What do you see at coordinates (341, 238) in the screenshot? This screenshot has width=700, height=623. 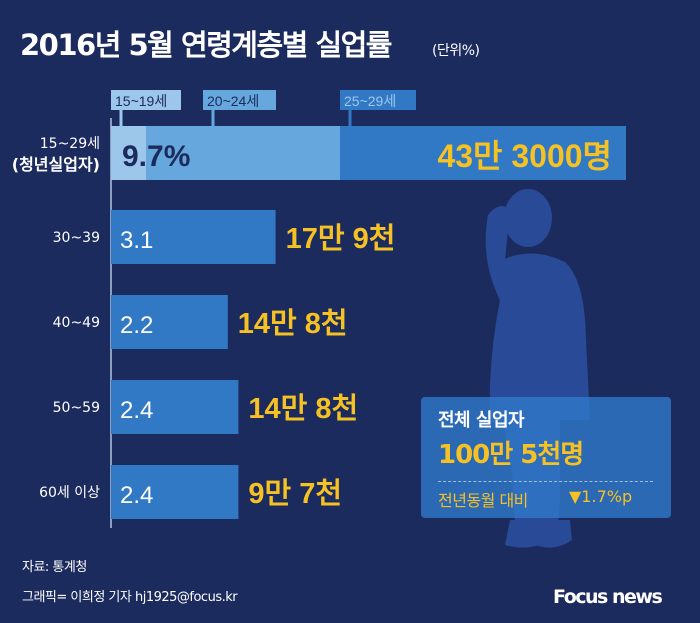 I see `count-label: 17만 9천` at bounding box center [341, 238].